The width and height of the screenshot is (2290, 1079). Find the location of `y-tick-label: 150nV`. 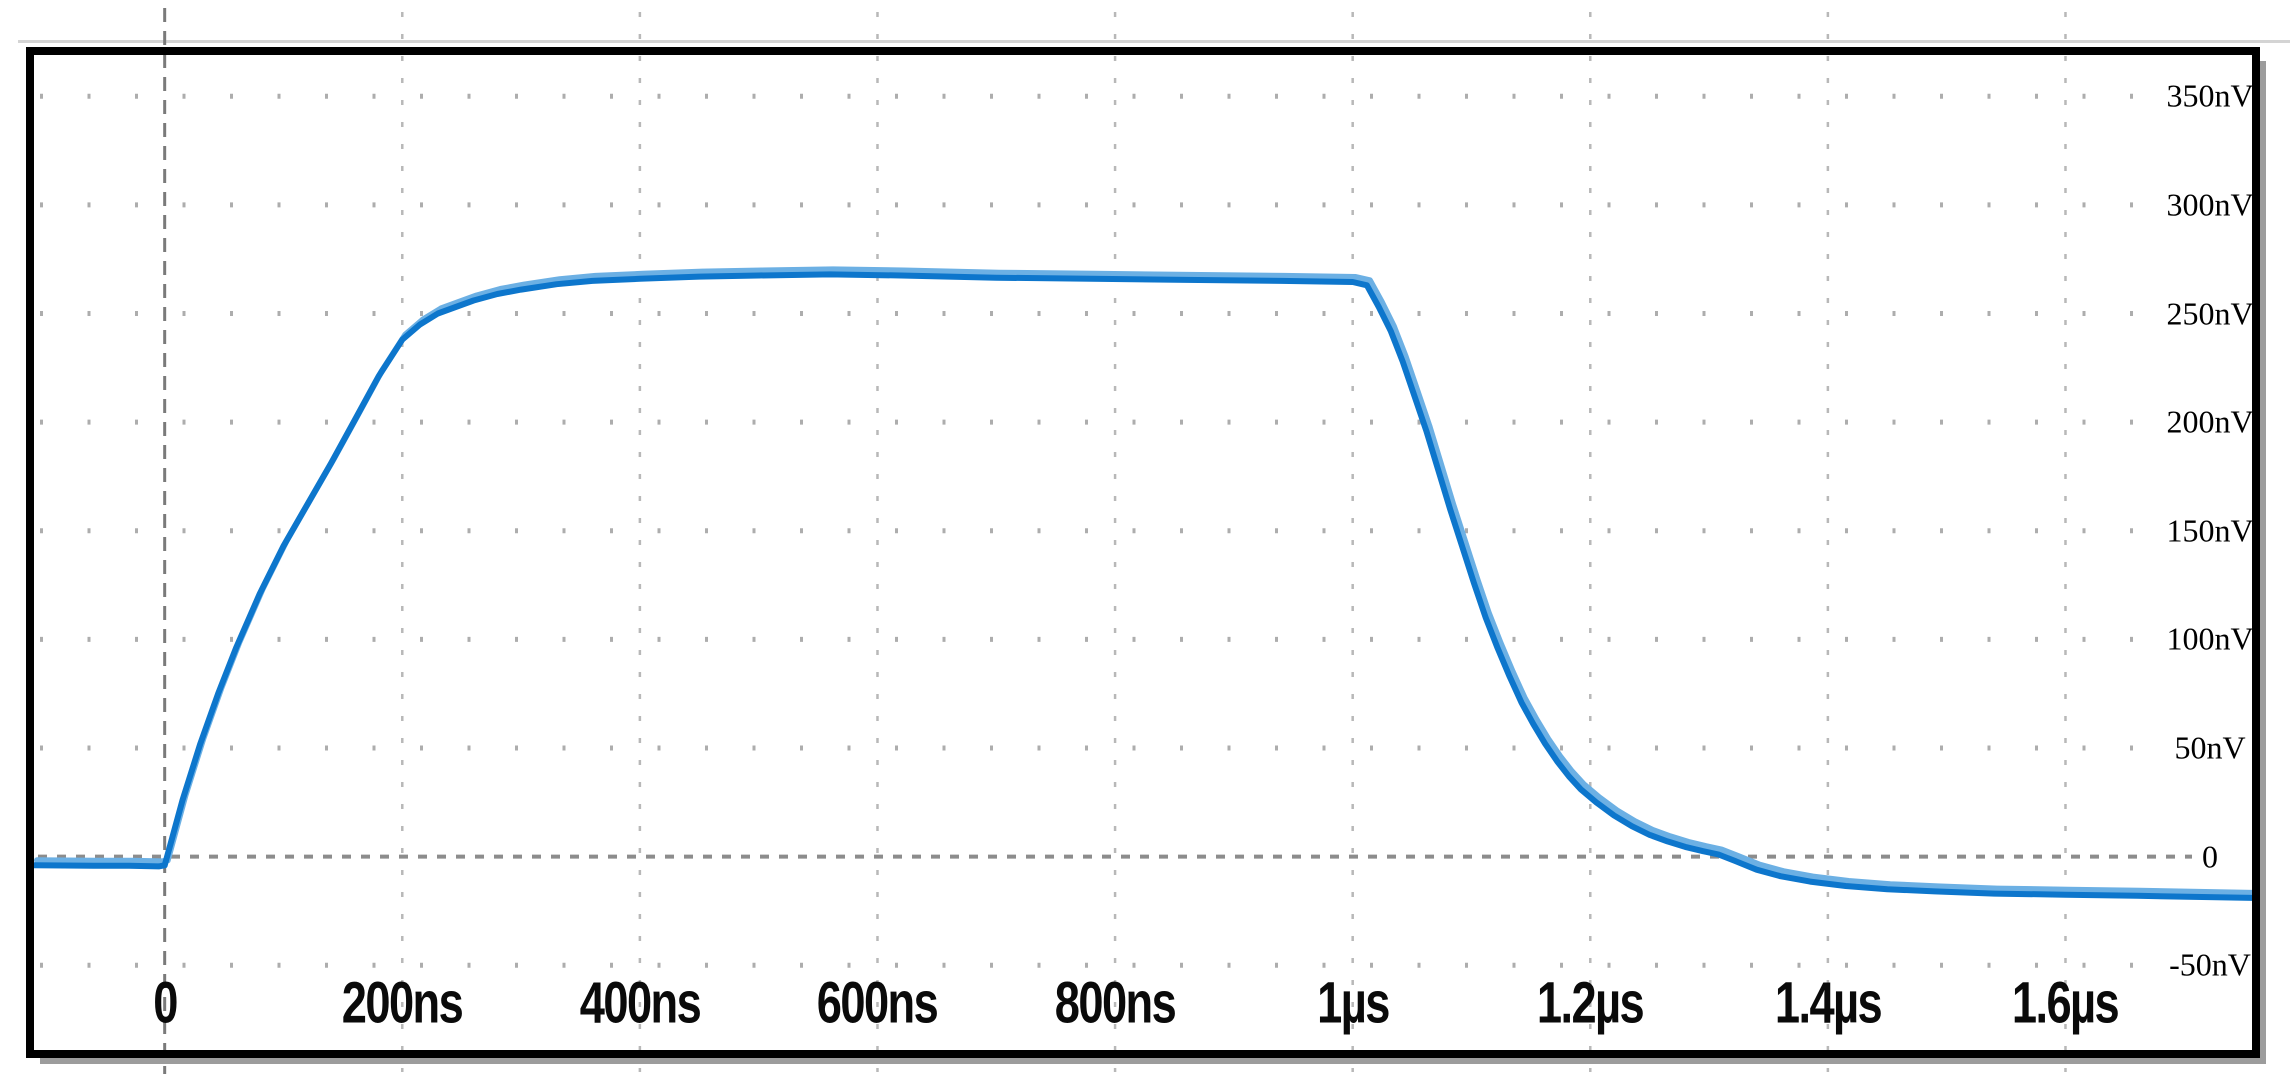

y-tick-label: 150nV is located at coordinates (2210, 530).